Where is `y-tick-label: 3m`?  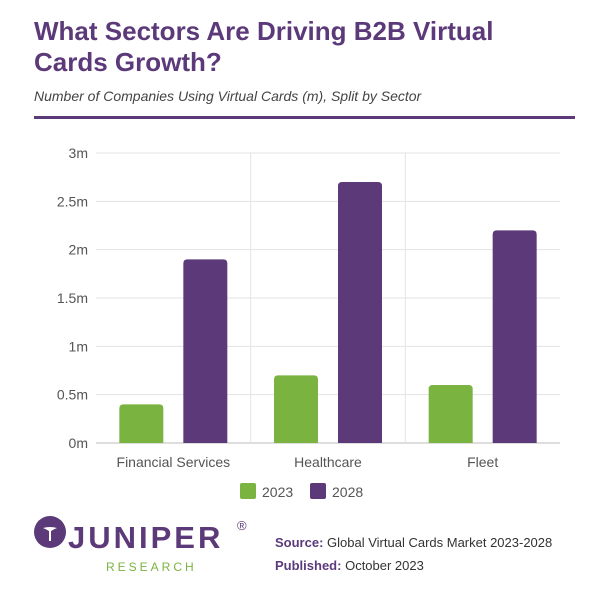
y-tick-label: 3m is located at coordinates (78, 153).